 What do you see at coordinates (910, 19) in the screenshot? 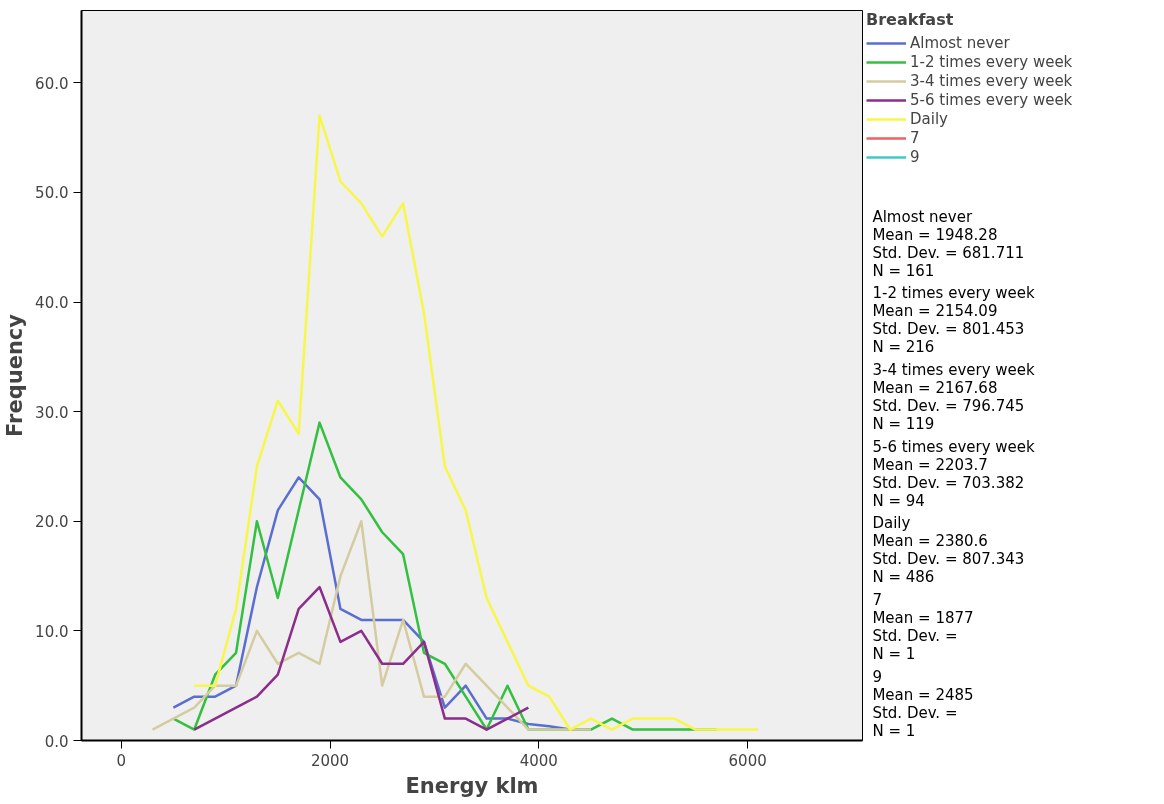
I see `legend-title: Breakfast` at bounding box center [910, 19].